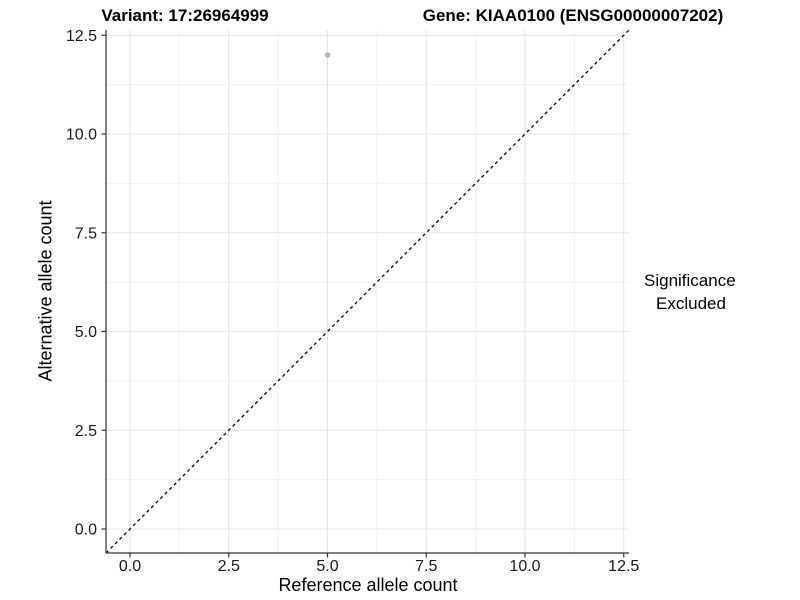  What do you see at coordinates (86, 530) in the screenshot?
I see `y-tick-label: 0.0` at bounding box center [86, 530].